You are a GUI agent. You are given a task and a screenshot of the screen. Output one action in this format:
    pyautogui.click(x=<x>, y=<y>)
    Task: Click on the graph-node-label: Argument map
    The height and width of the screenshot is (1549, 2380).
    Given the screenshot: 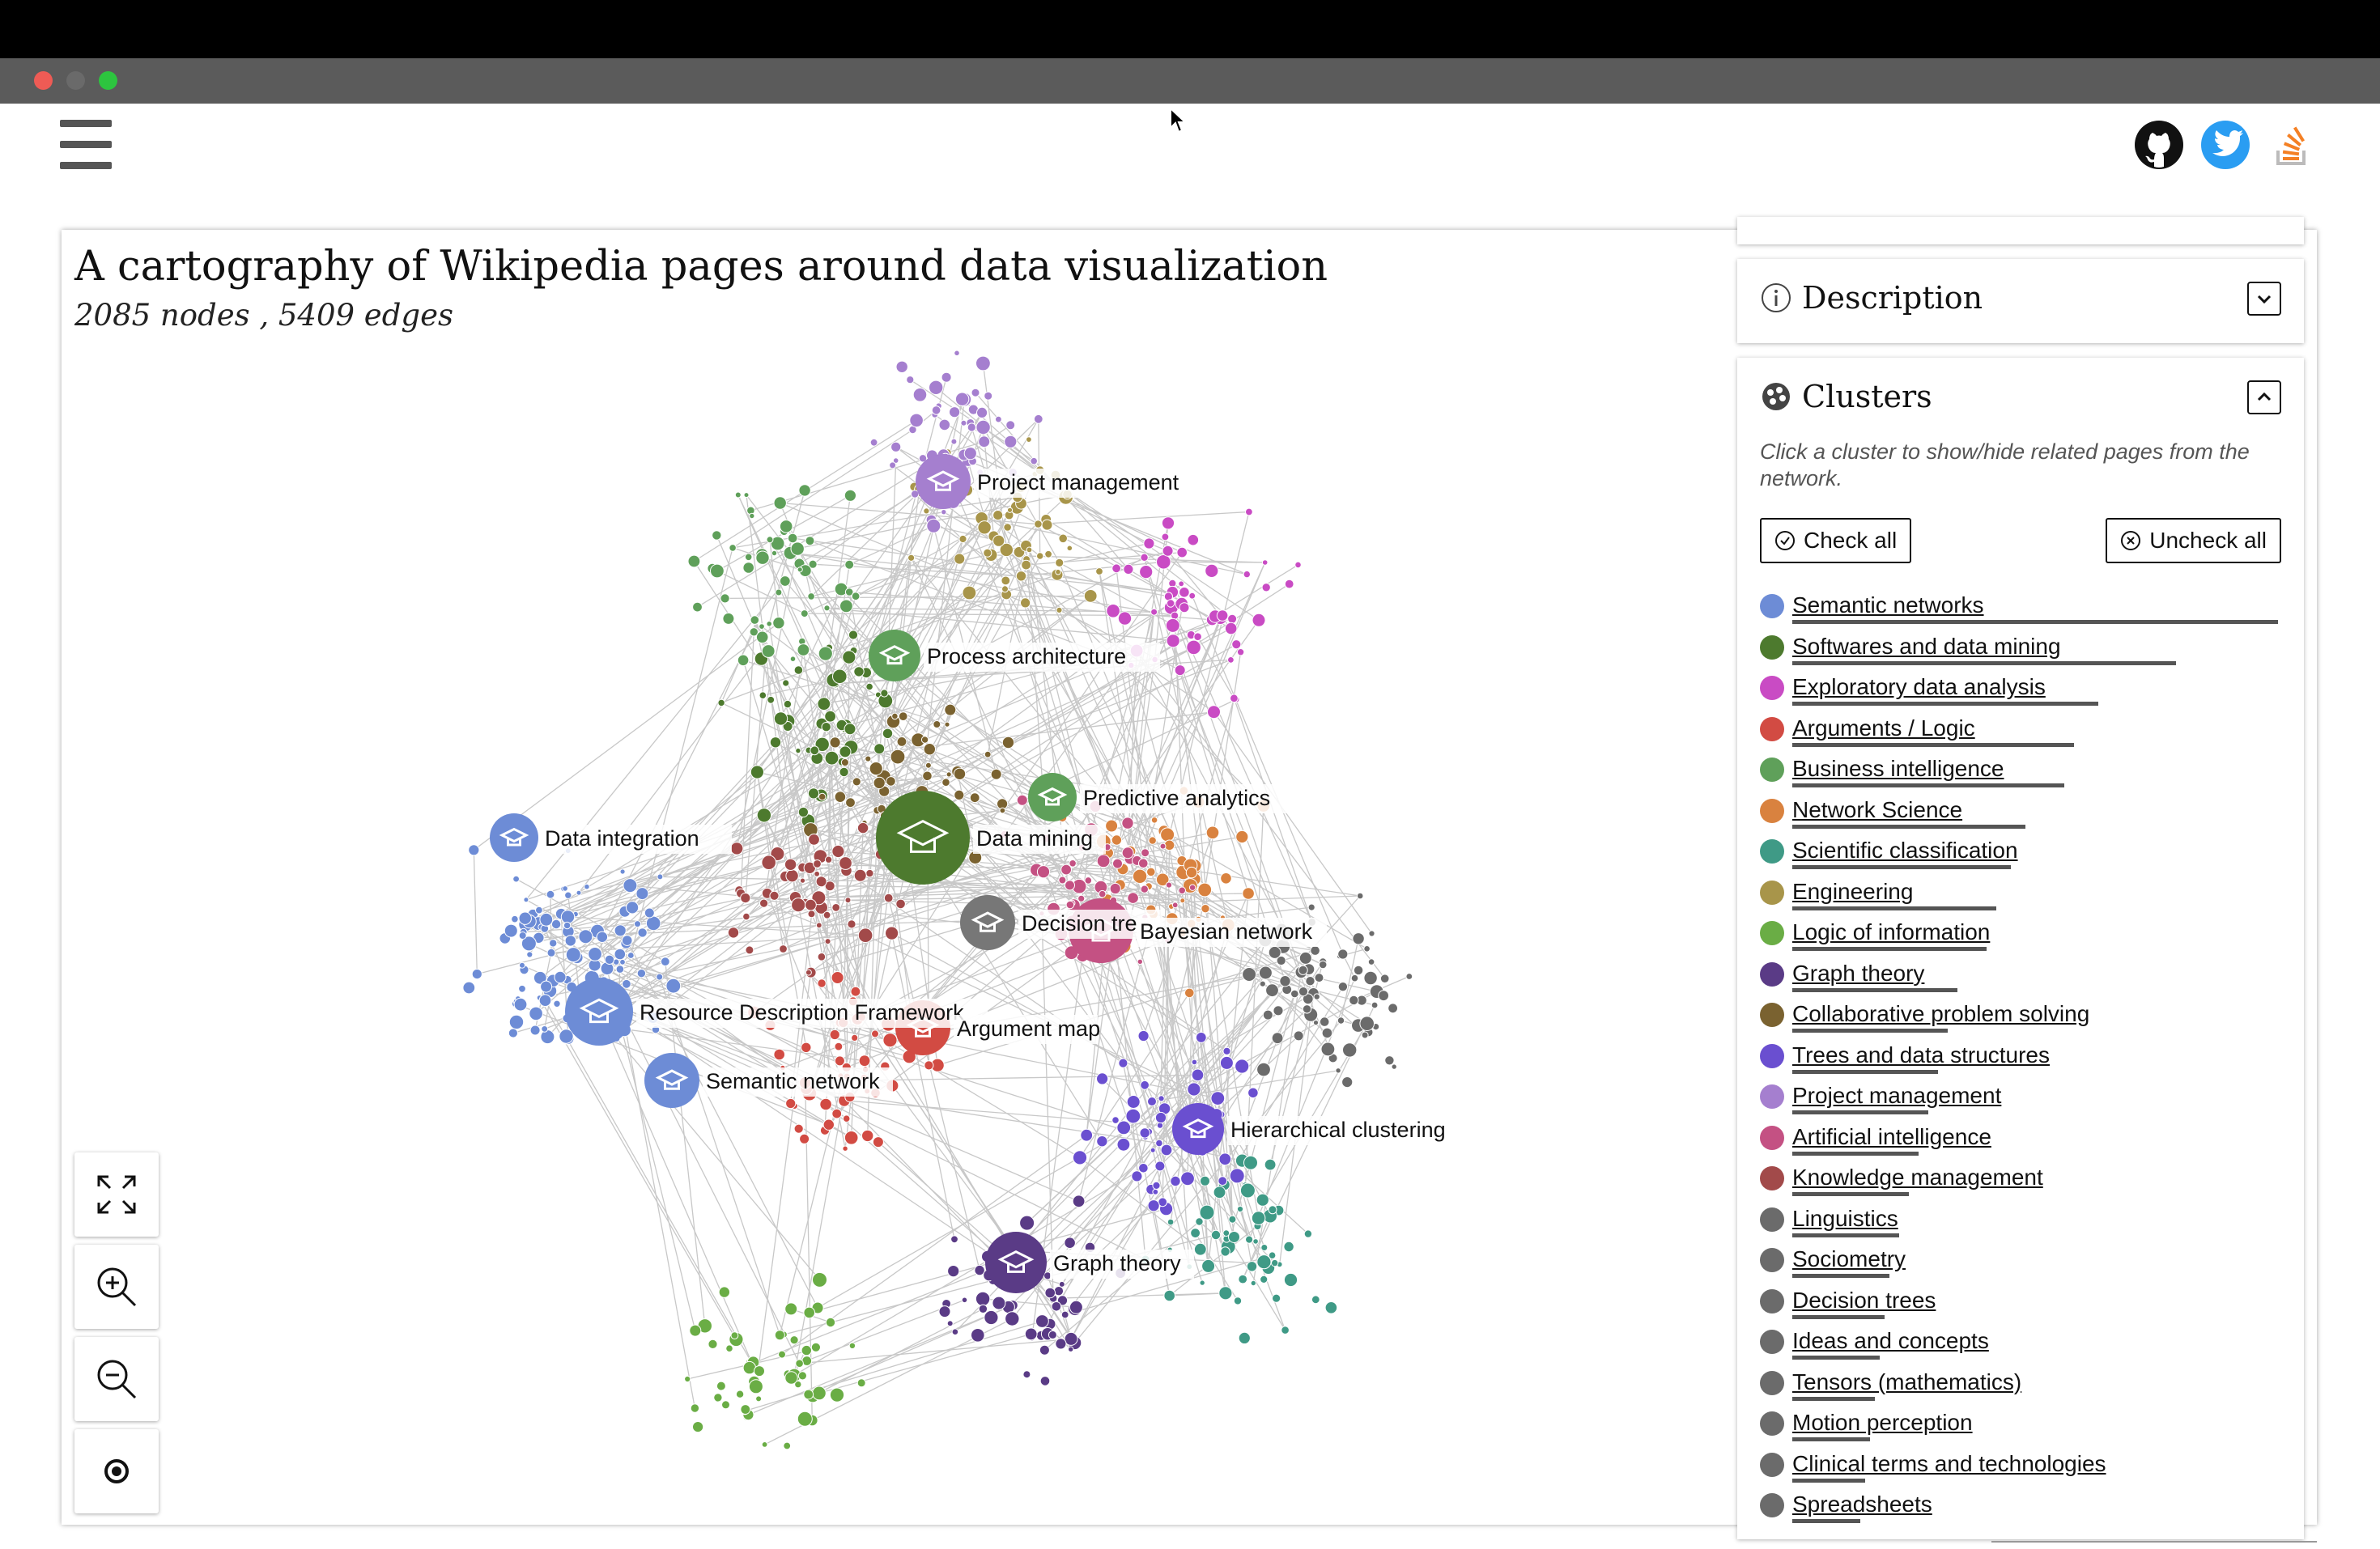 What is the action you would take?
    pyautogui.click(x=1028, y=1028)
    